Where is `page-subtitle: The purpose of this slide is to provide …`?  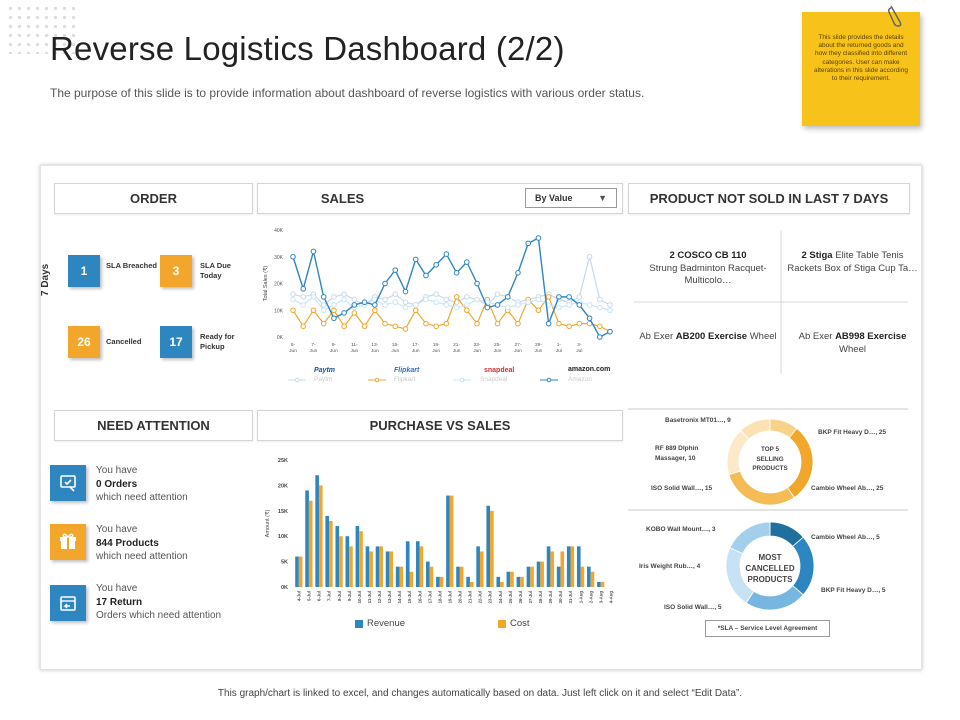 page-subtitle: The purpose of this slide is to provide … is located at coordinates (347, 93).